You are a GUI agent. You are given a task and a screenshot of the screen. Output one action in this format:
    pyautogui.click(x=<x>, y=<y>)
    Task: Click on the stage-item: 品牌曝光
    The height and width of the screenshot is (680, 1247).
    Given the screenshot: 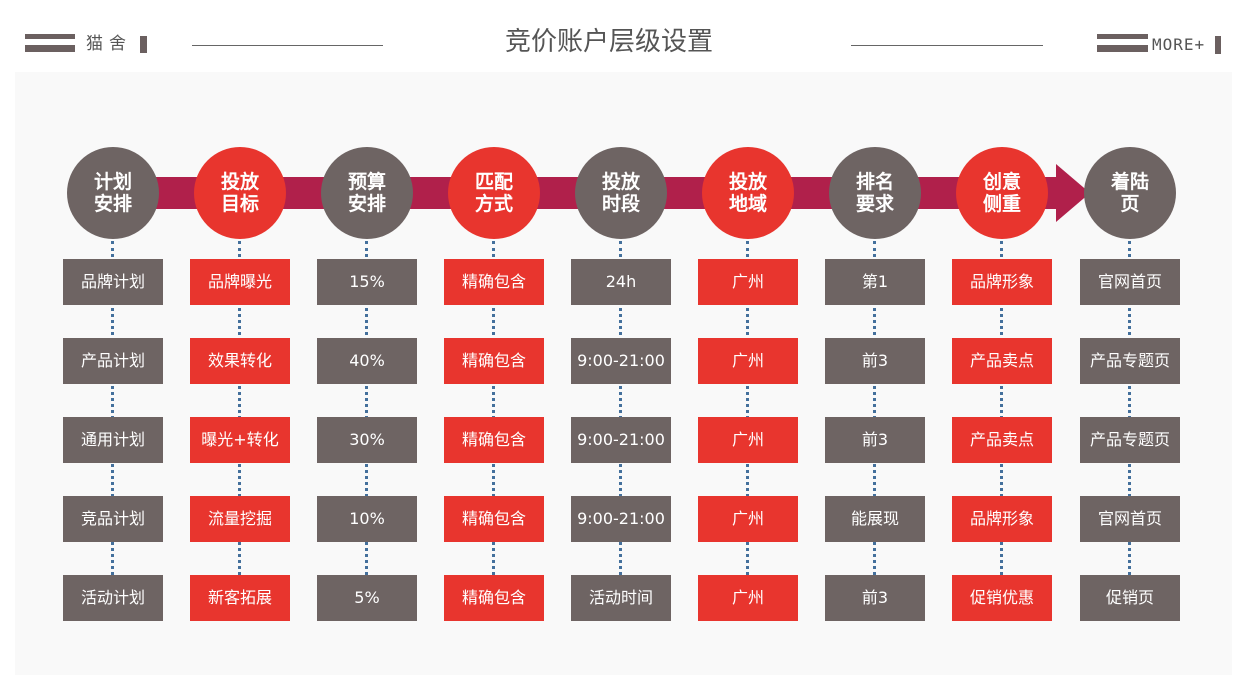 What is the action you would take?
    pyautogui.click(x=240, y=282)
    